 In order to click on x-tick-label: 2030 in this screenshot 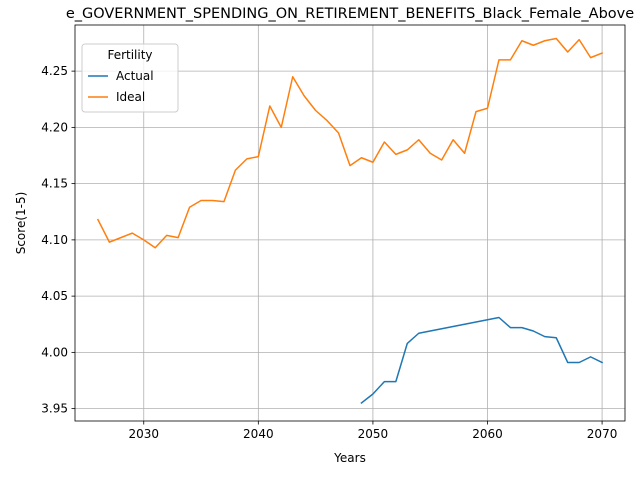, I will do `click(143, 434)`.